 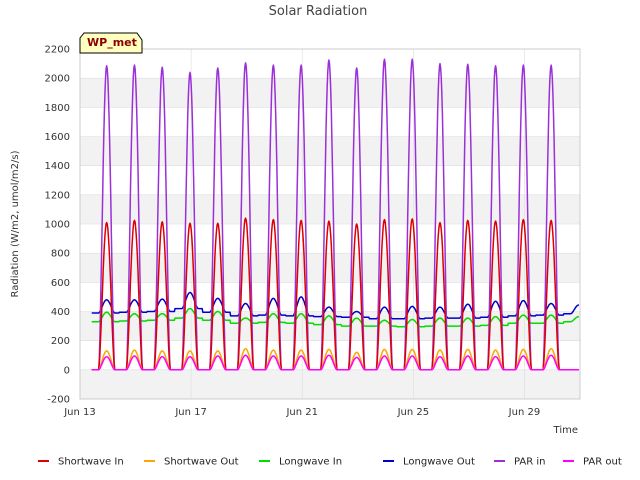 What do you see at coordinates (529, 462) in the screenshot?
I see `legend-label: PAR in` at bounding box center [529, 462].